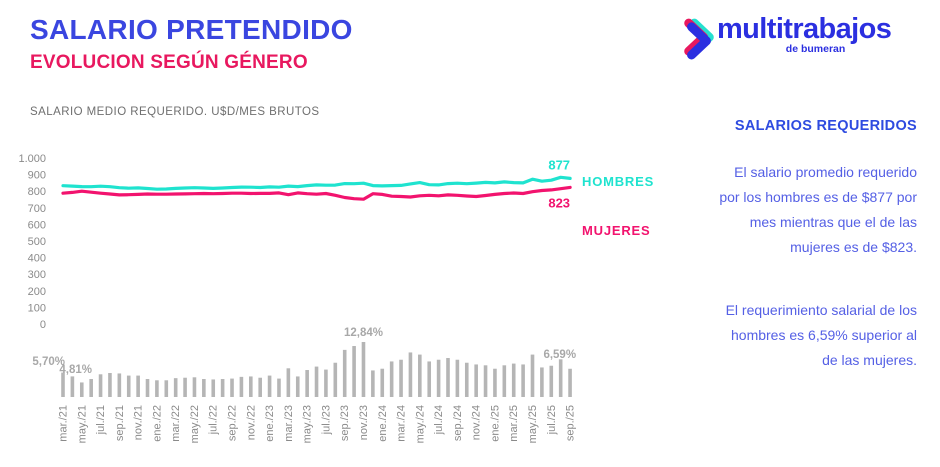  Describe the element at coordinates (37, 259) in the screenshot. I see `y-axis-label: 400` at that location.